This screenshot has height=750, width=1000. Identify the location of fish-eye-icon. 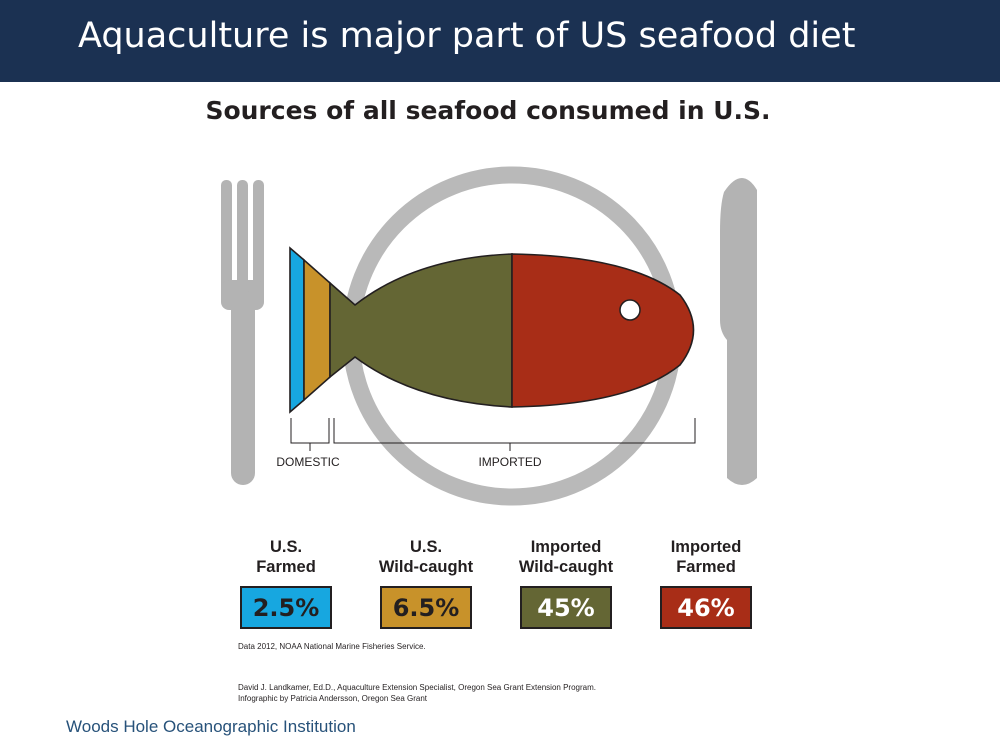
(630, 310).